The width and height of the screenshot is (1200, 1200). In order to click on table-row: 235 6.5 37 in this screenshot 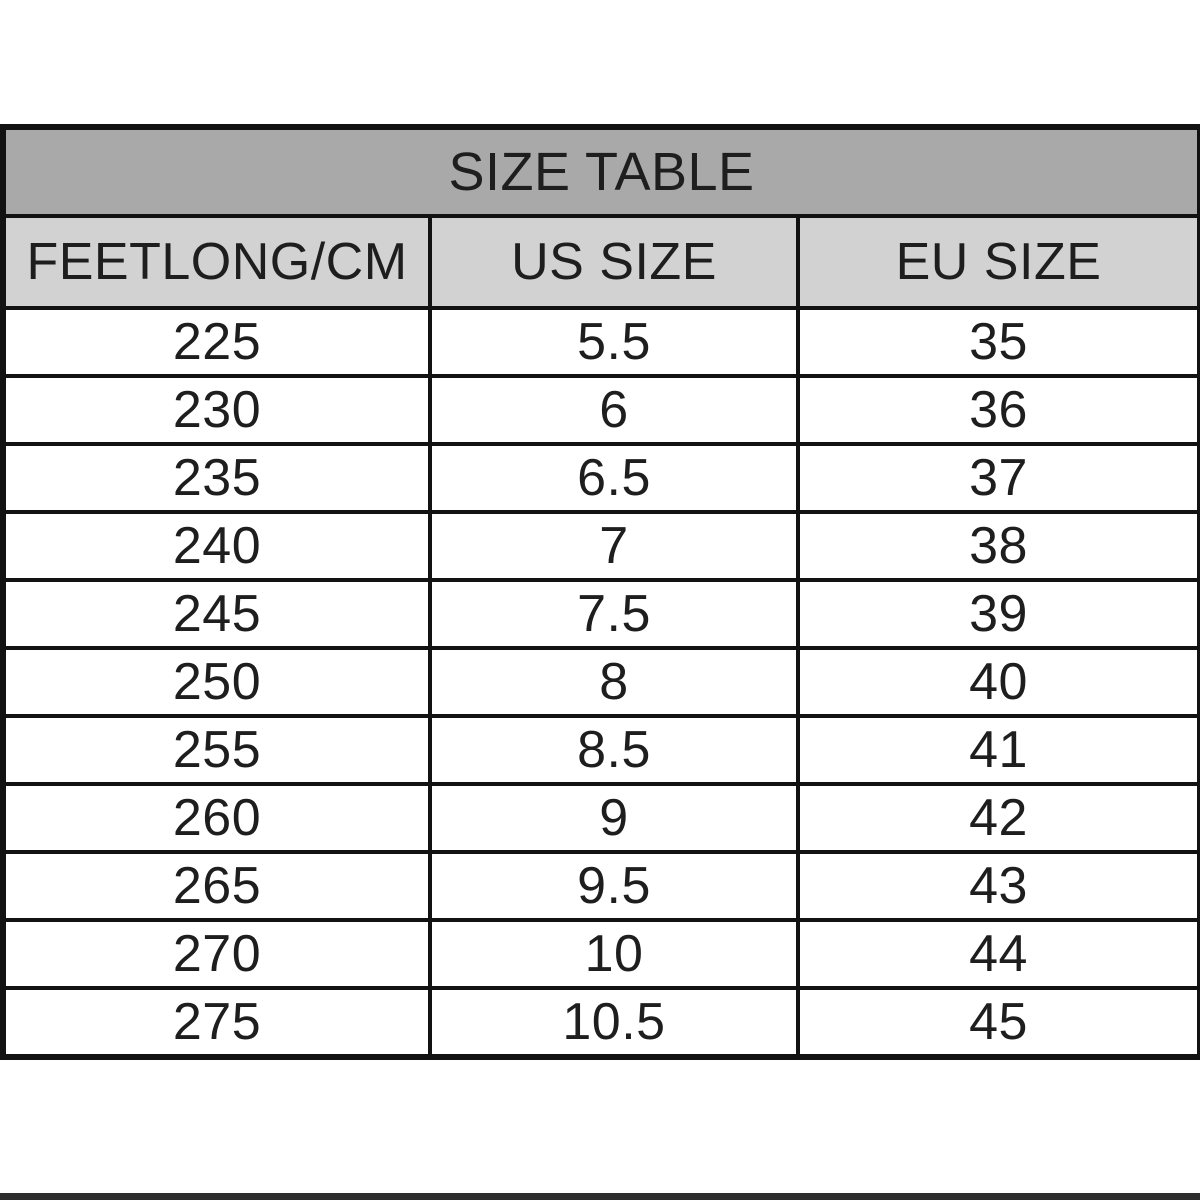, I will do `click(600, 478)`.